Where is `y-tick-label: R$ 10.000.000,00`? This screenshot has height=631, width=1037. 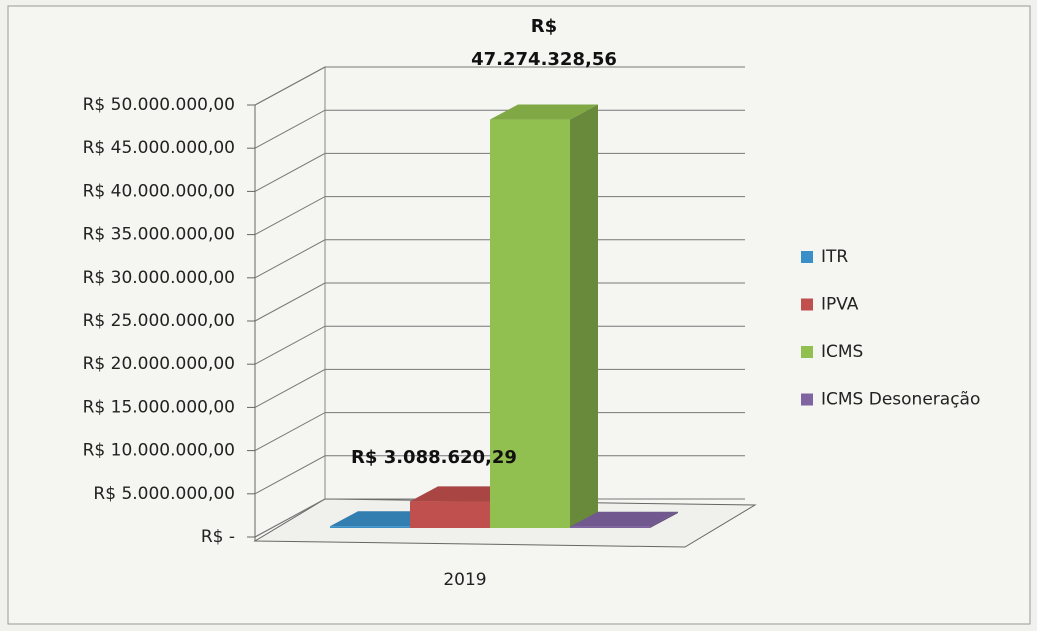 y-tick-label: R$ 10.000.000,00 is located at coordinates (159, 451).